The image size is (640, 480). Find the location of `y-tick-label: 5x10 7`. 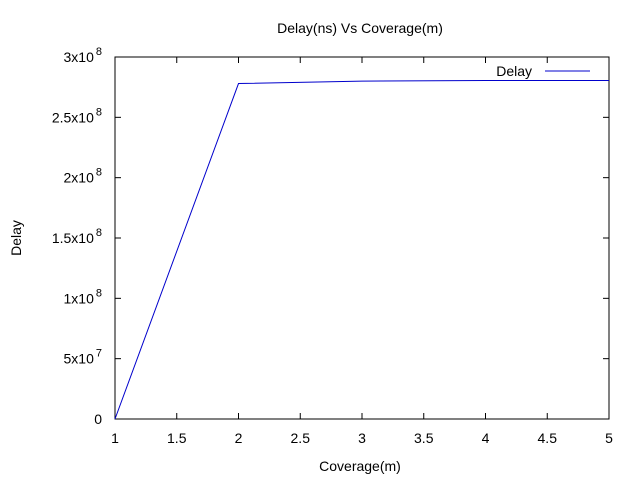

y-tick-label: 5x10 7 is located at coordinates (83, 357).